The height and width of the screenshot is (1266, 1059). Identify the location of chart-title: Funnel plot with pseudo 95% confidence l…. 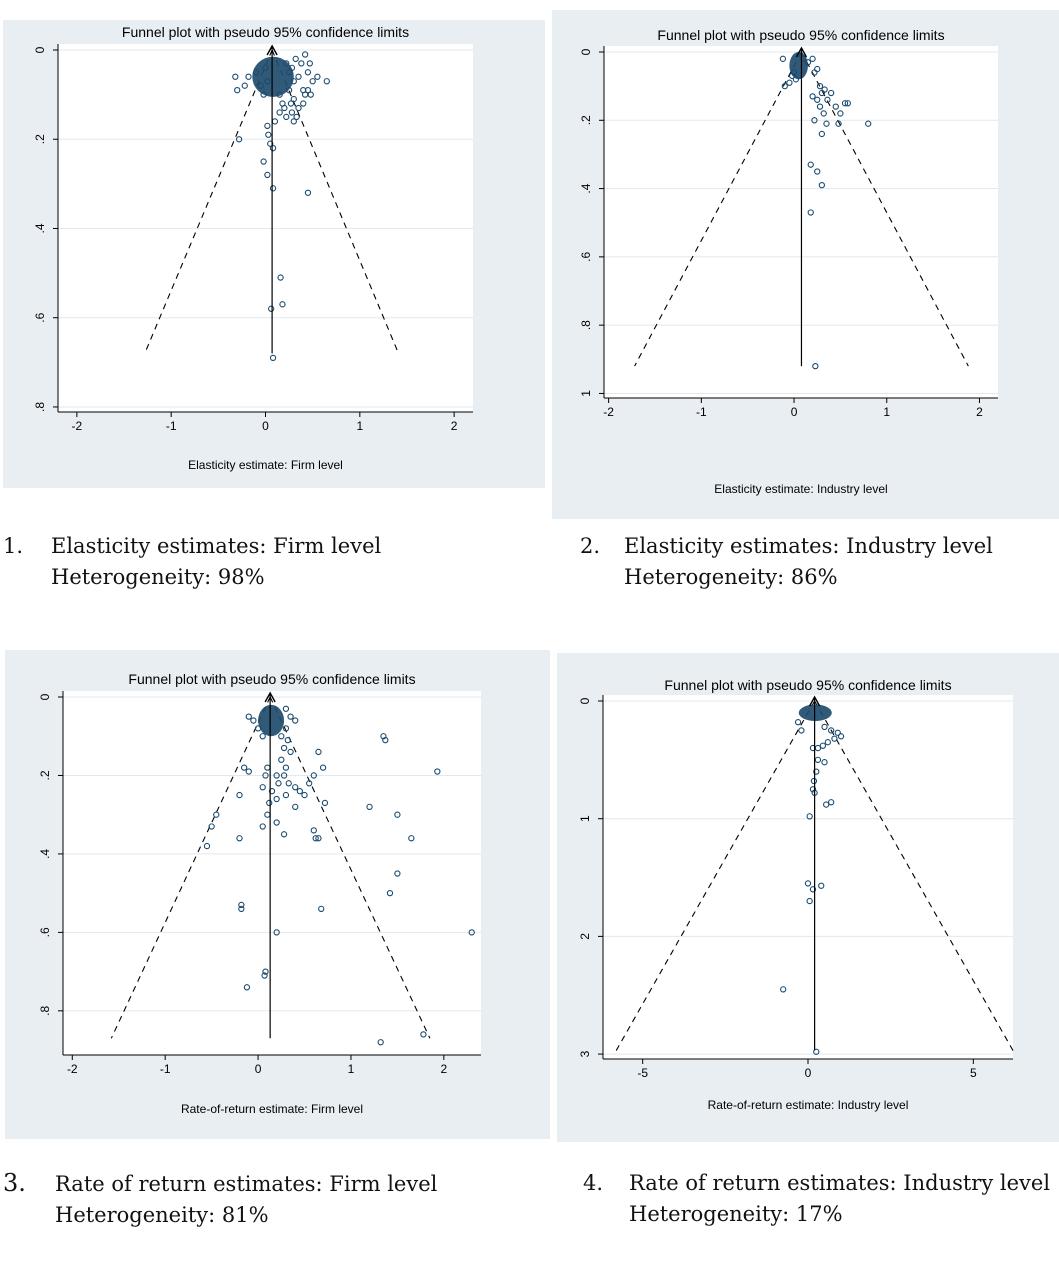
(265, 32).